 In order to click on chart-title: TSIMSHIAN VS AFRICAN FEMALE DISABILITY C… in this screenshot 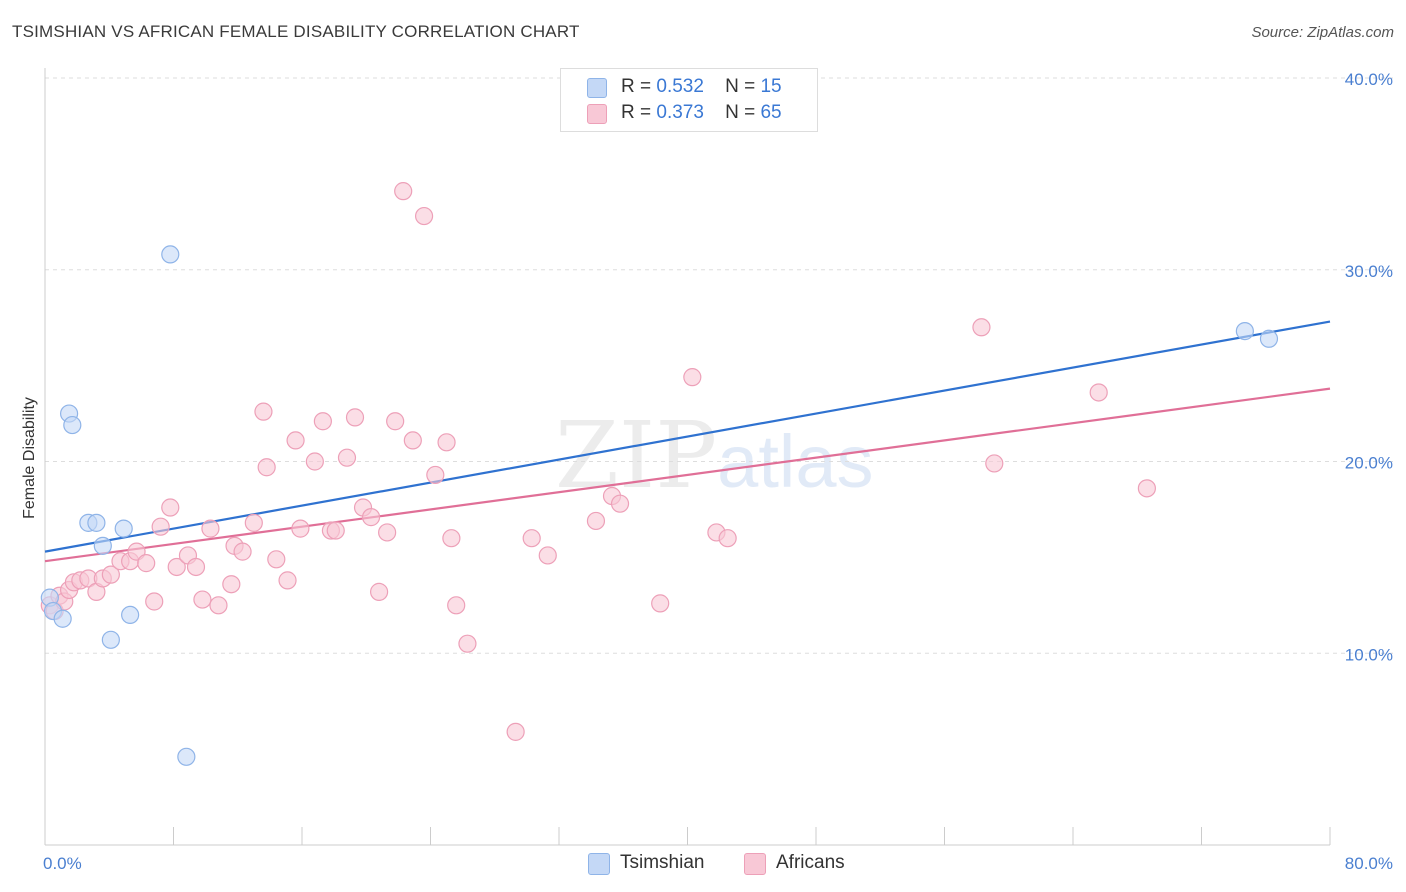, I will do `click(296, 31)`.